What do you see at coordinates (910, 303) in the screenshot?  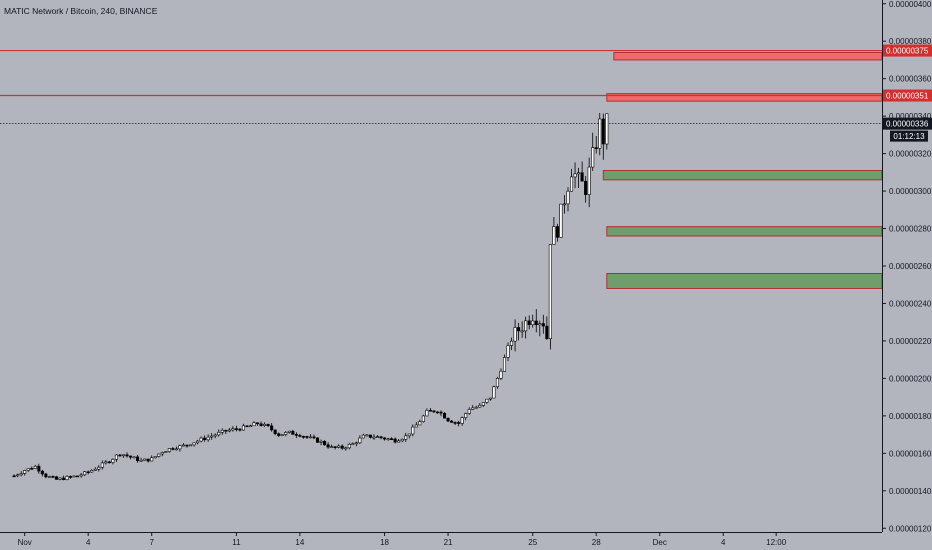 I see `price-tick-label: 0.00000240` at bounding box center [910, 303].